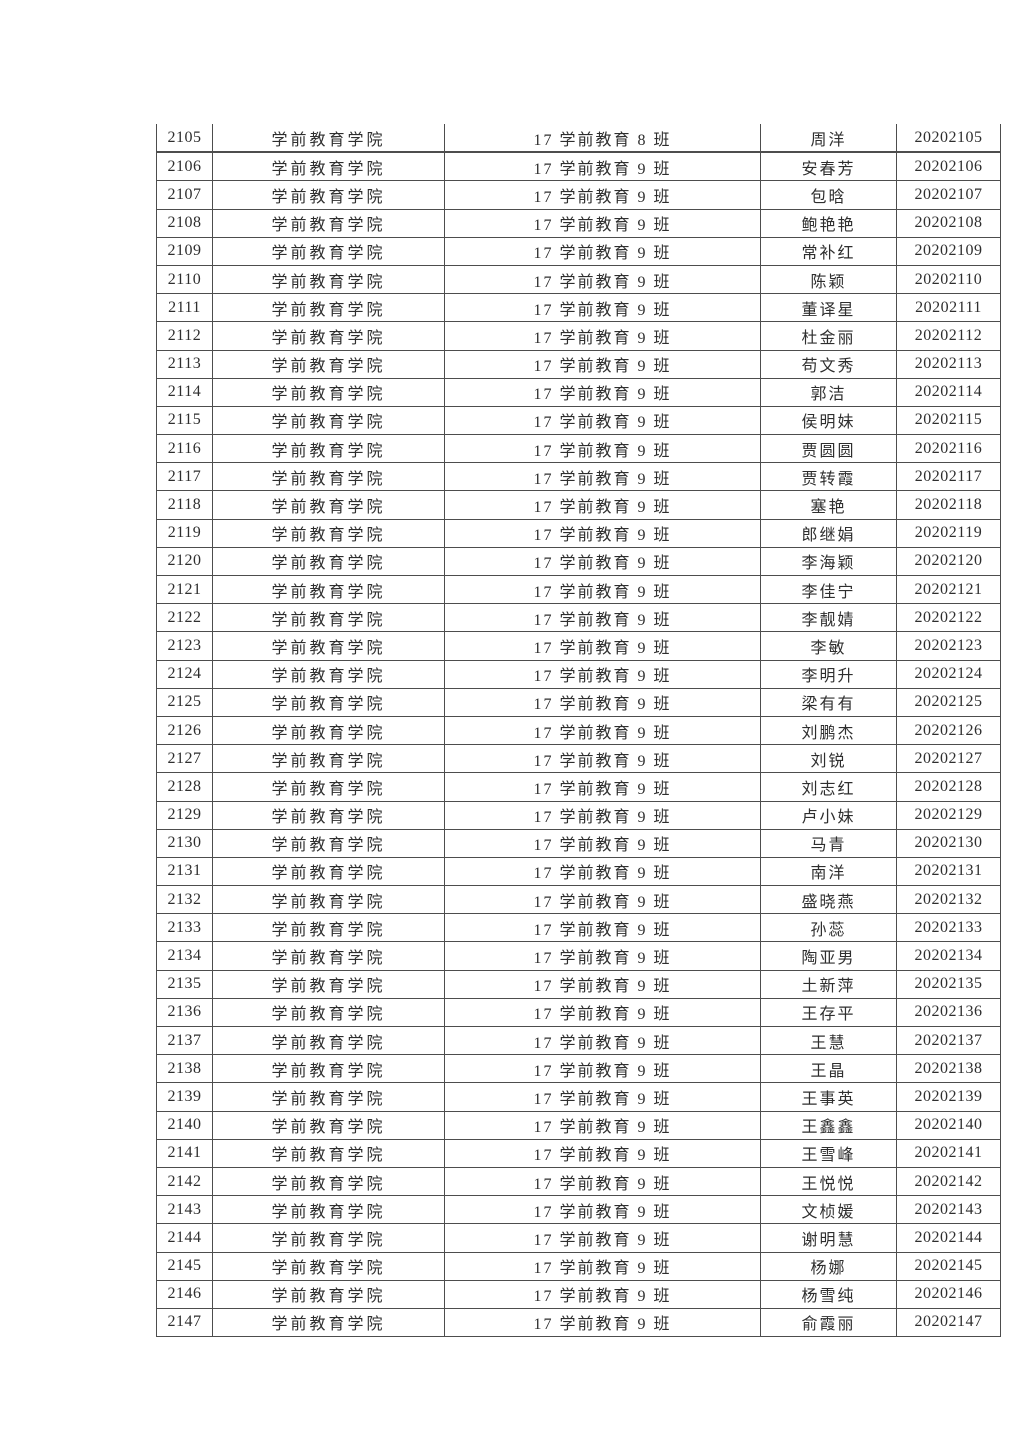 The image size is (1024, 1448). I want to click on student-id-cell: 20202112, so click(948, 336).